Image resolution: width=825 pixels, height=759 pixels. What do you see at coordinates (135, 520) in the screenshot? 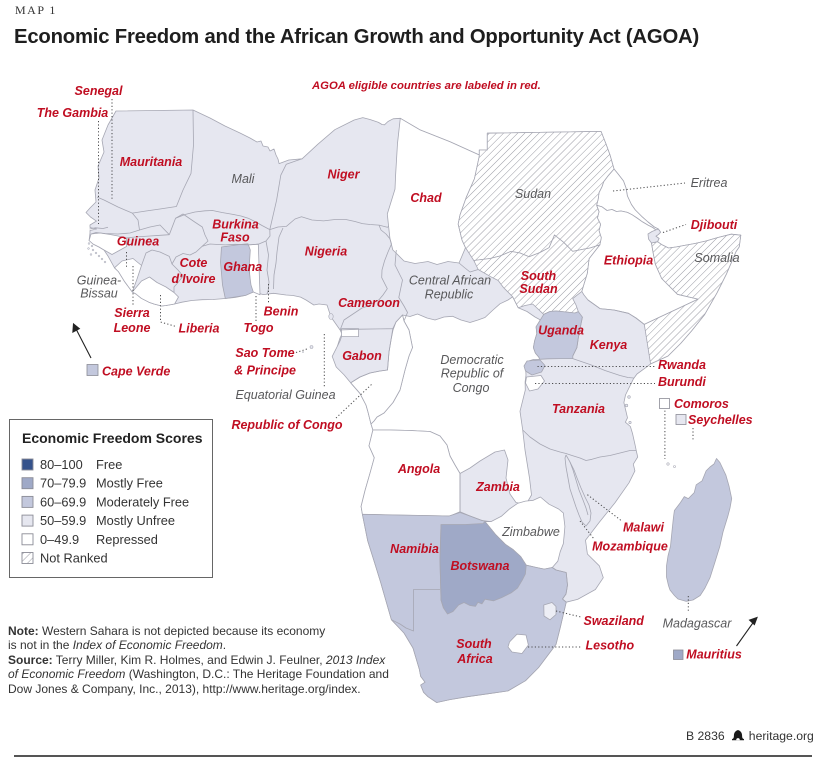
I see `svg-text: Mostly Unfree` at bounding box center [135, 520].